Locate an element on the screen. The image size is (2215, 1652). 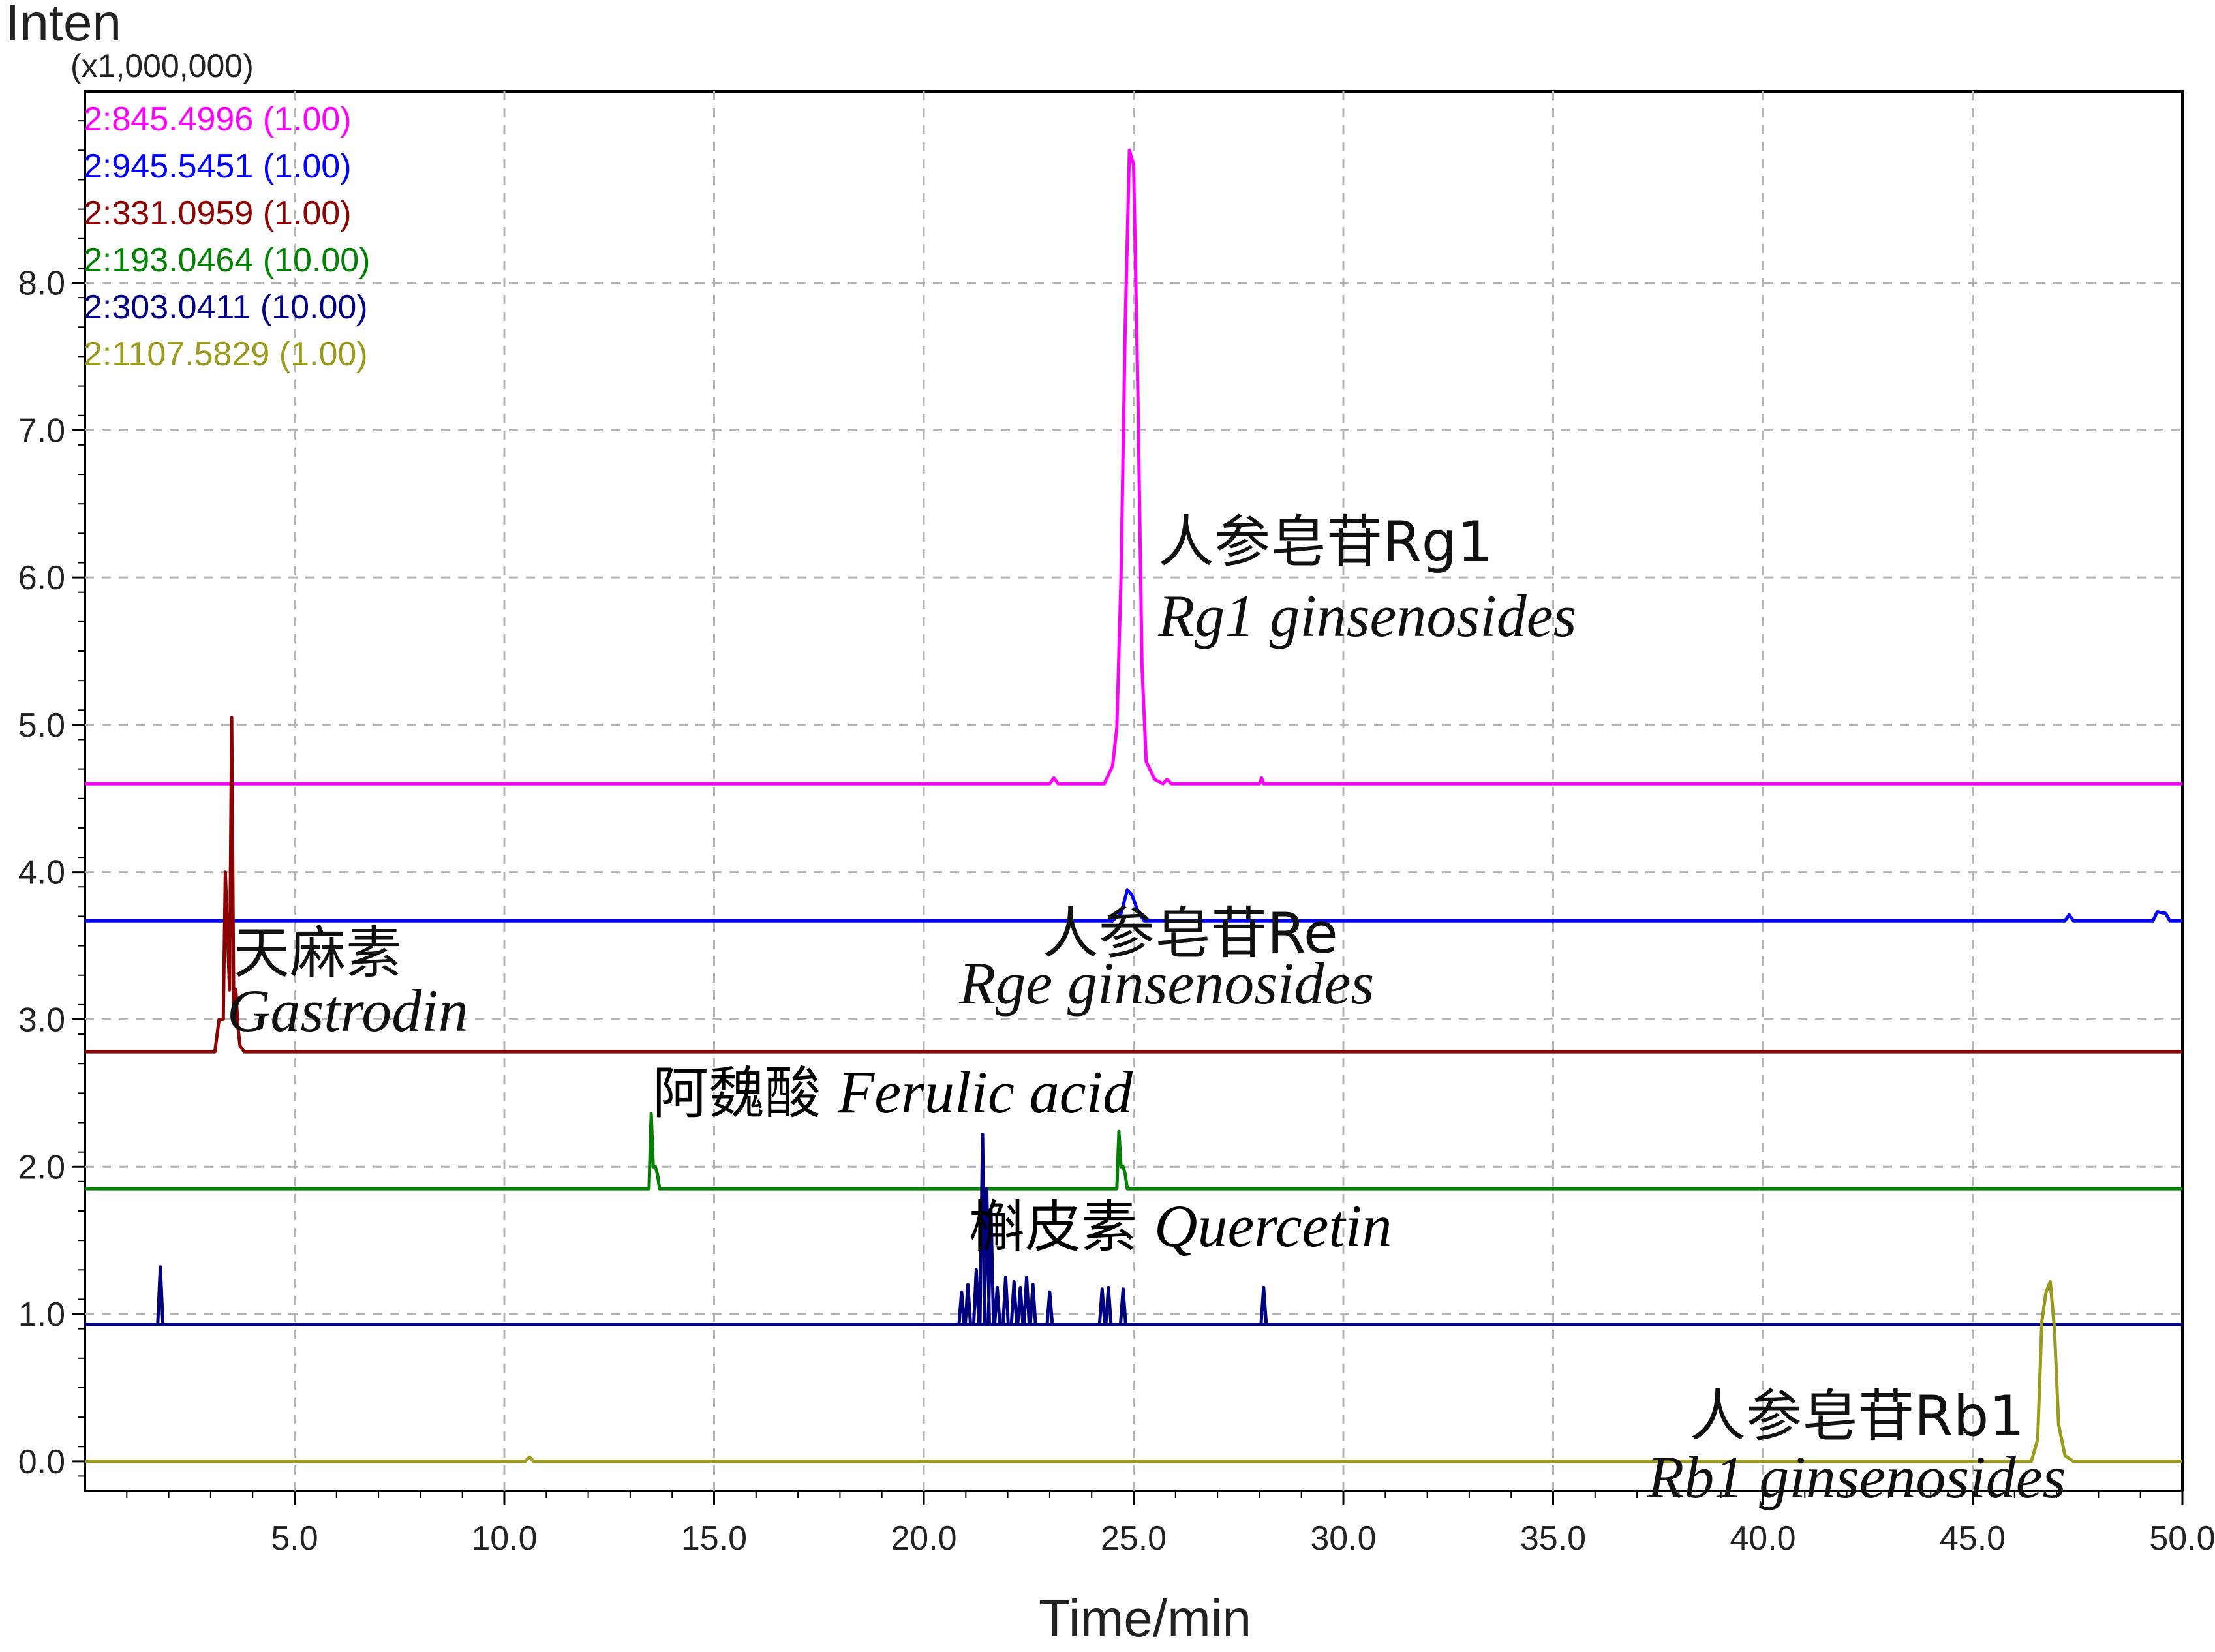
legend-entry-3: 2:331.0959 (1.00) is located at coordinates (218, 213).